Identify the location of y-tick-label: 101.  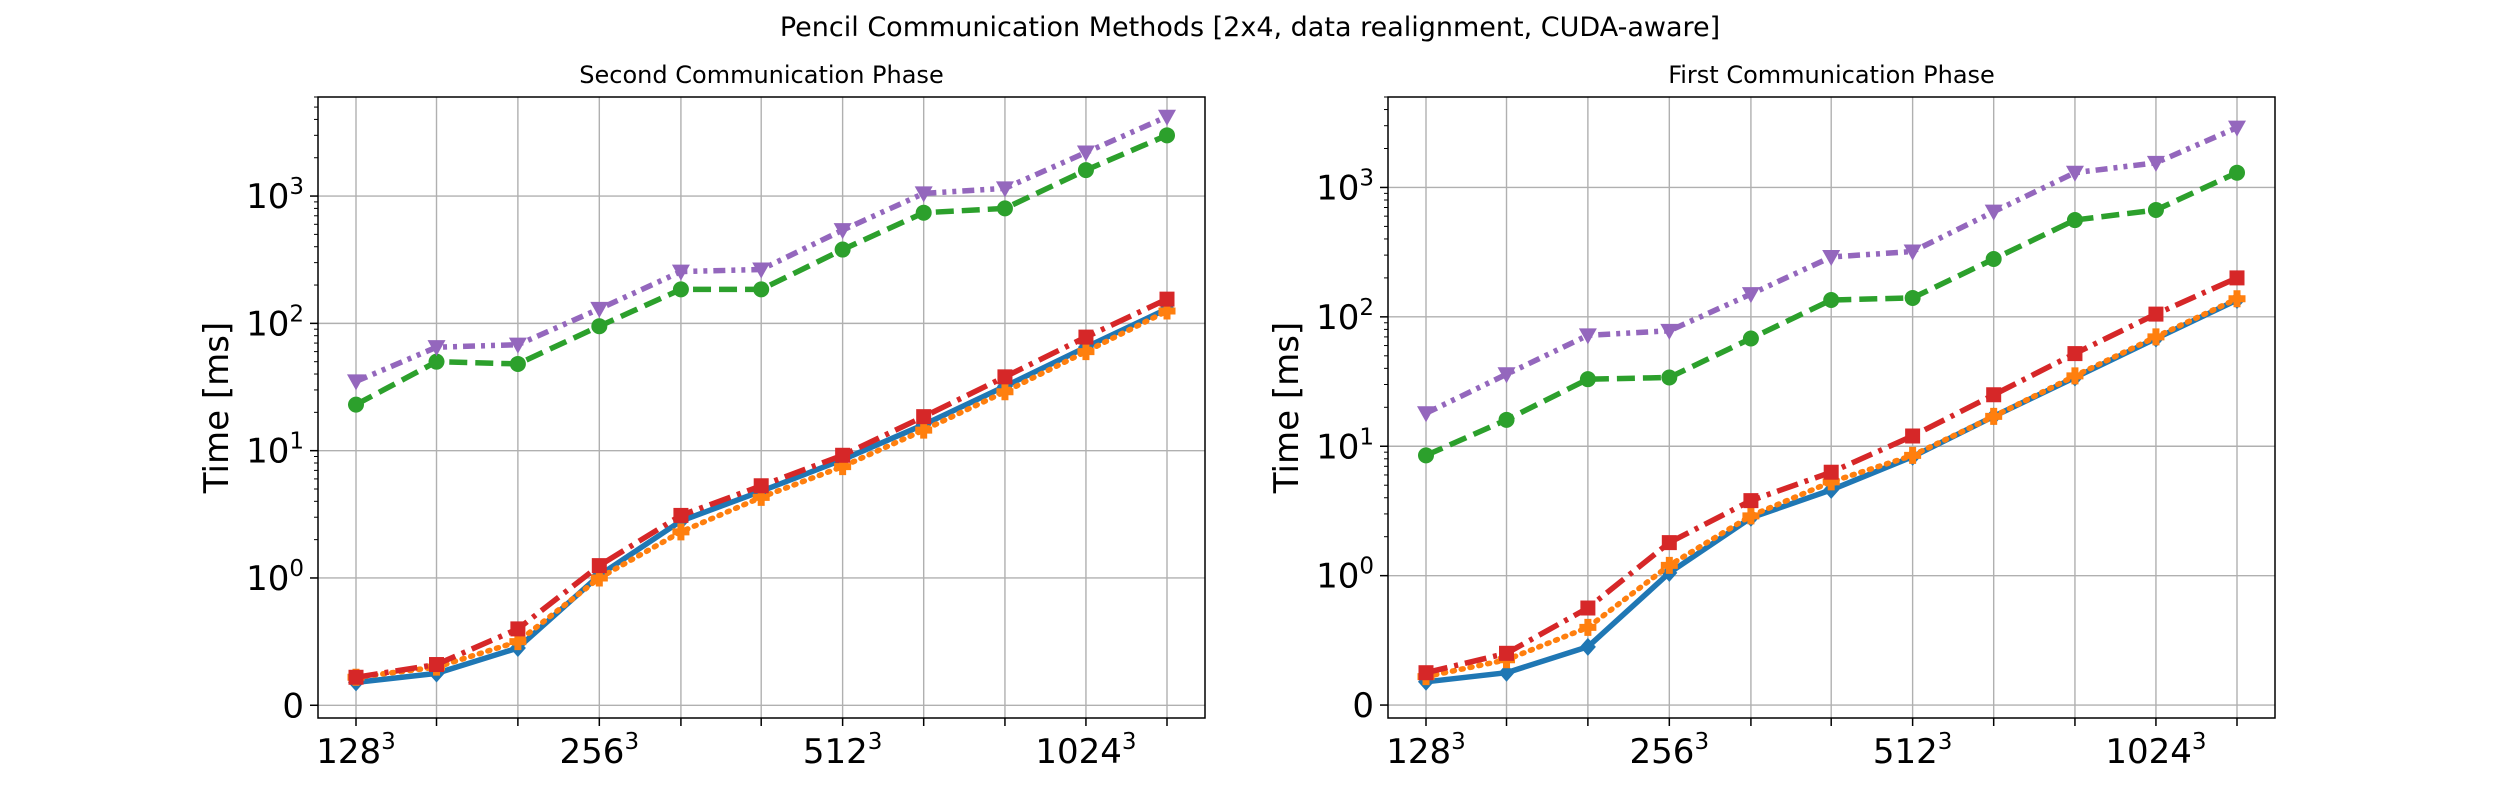
(1345, 445).